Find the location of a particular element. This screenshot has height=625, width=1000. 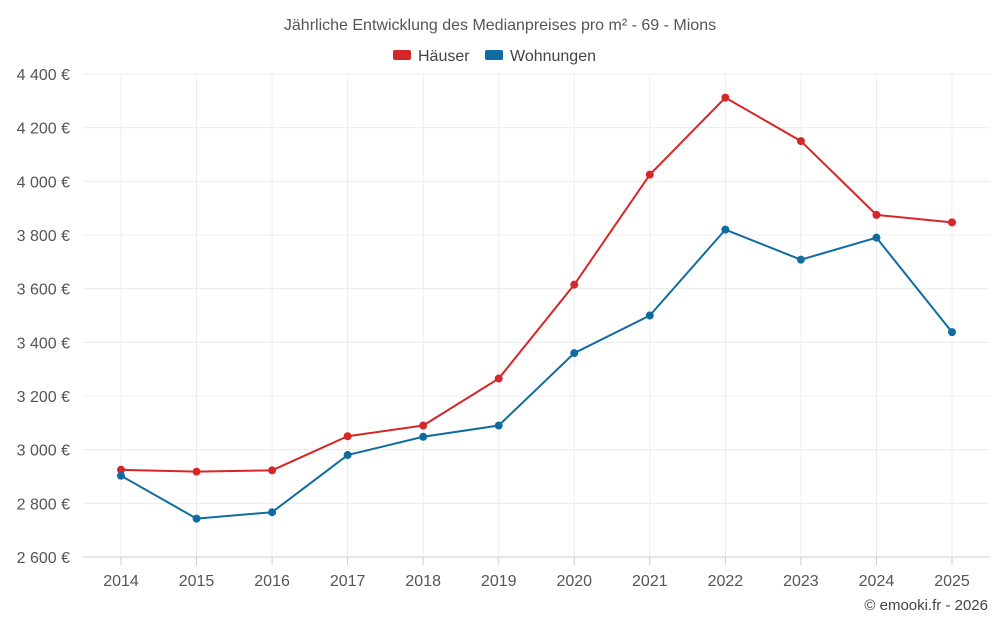

x-tick-label: 2014 is located at coordinates (121, 581).